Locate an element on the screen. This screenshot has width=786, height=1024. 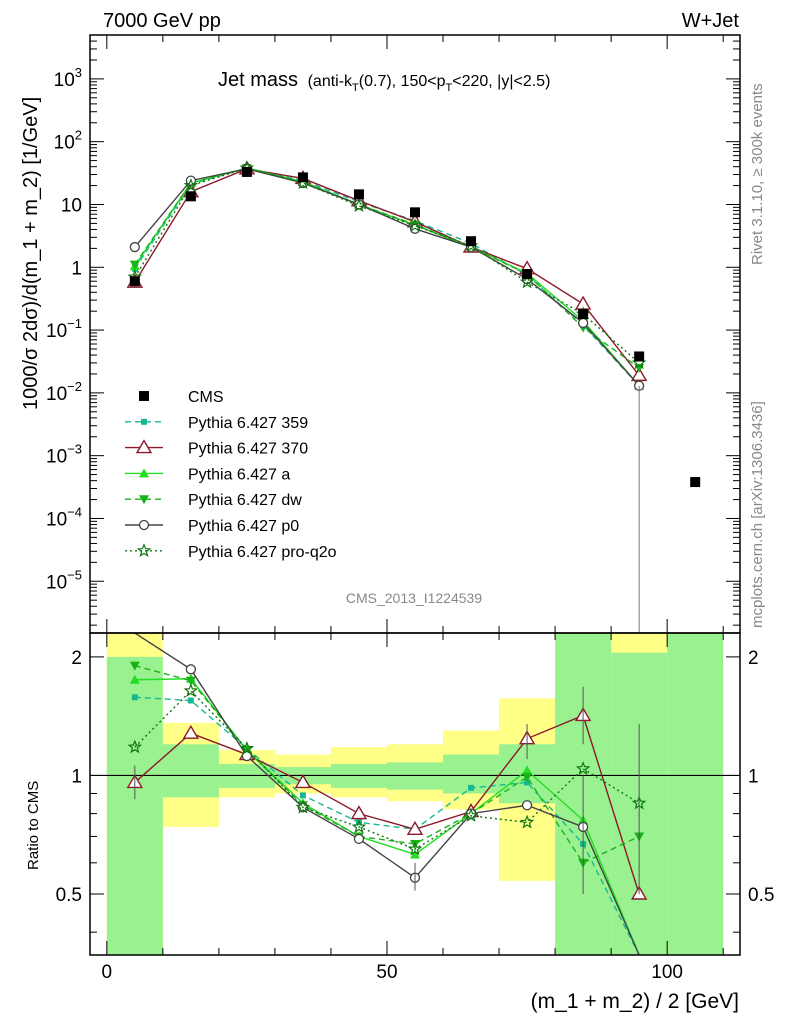
analysis-watermark: CMS_2013_I1224539 is located at coordinates (414, 598).